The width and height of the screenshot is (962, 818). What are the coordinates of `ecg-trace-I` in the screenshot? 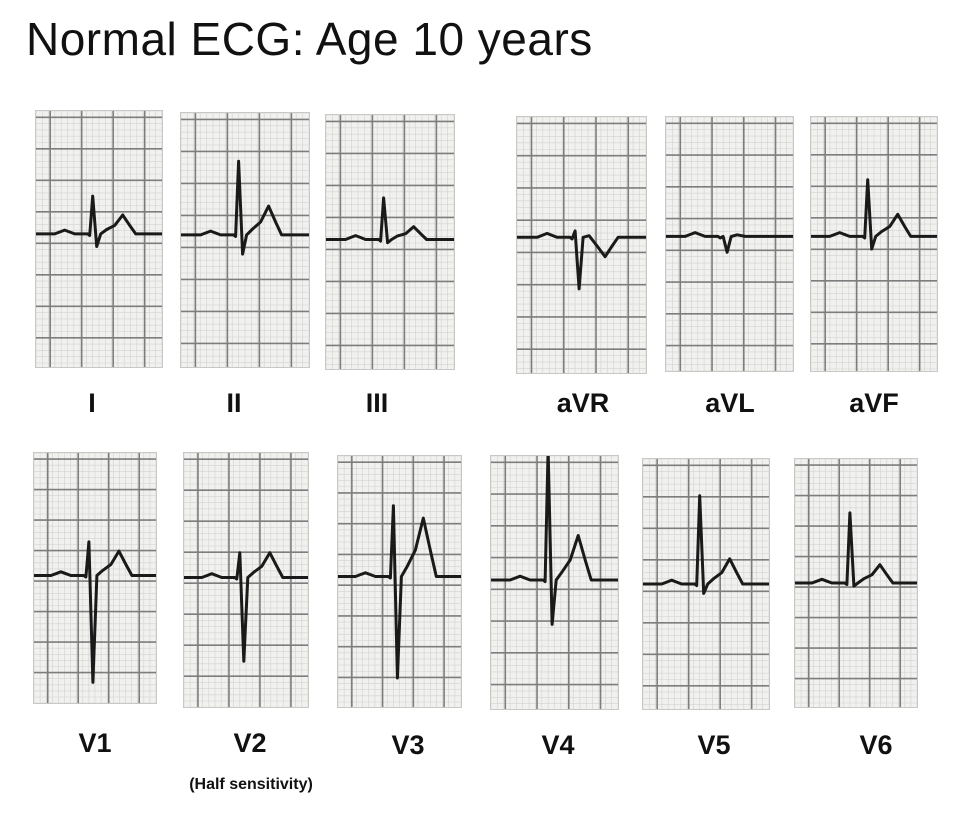 It's located at (99, 239).